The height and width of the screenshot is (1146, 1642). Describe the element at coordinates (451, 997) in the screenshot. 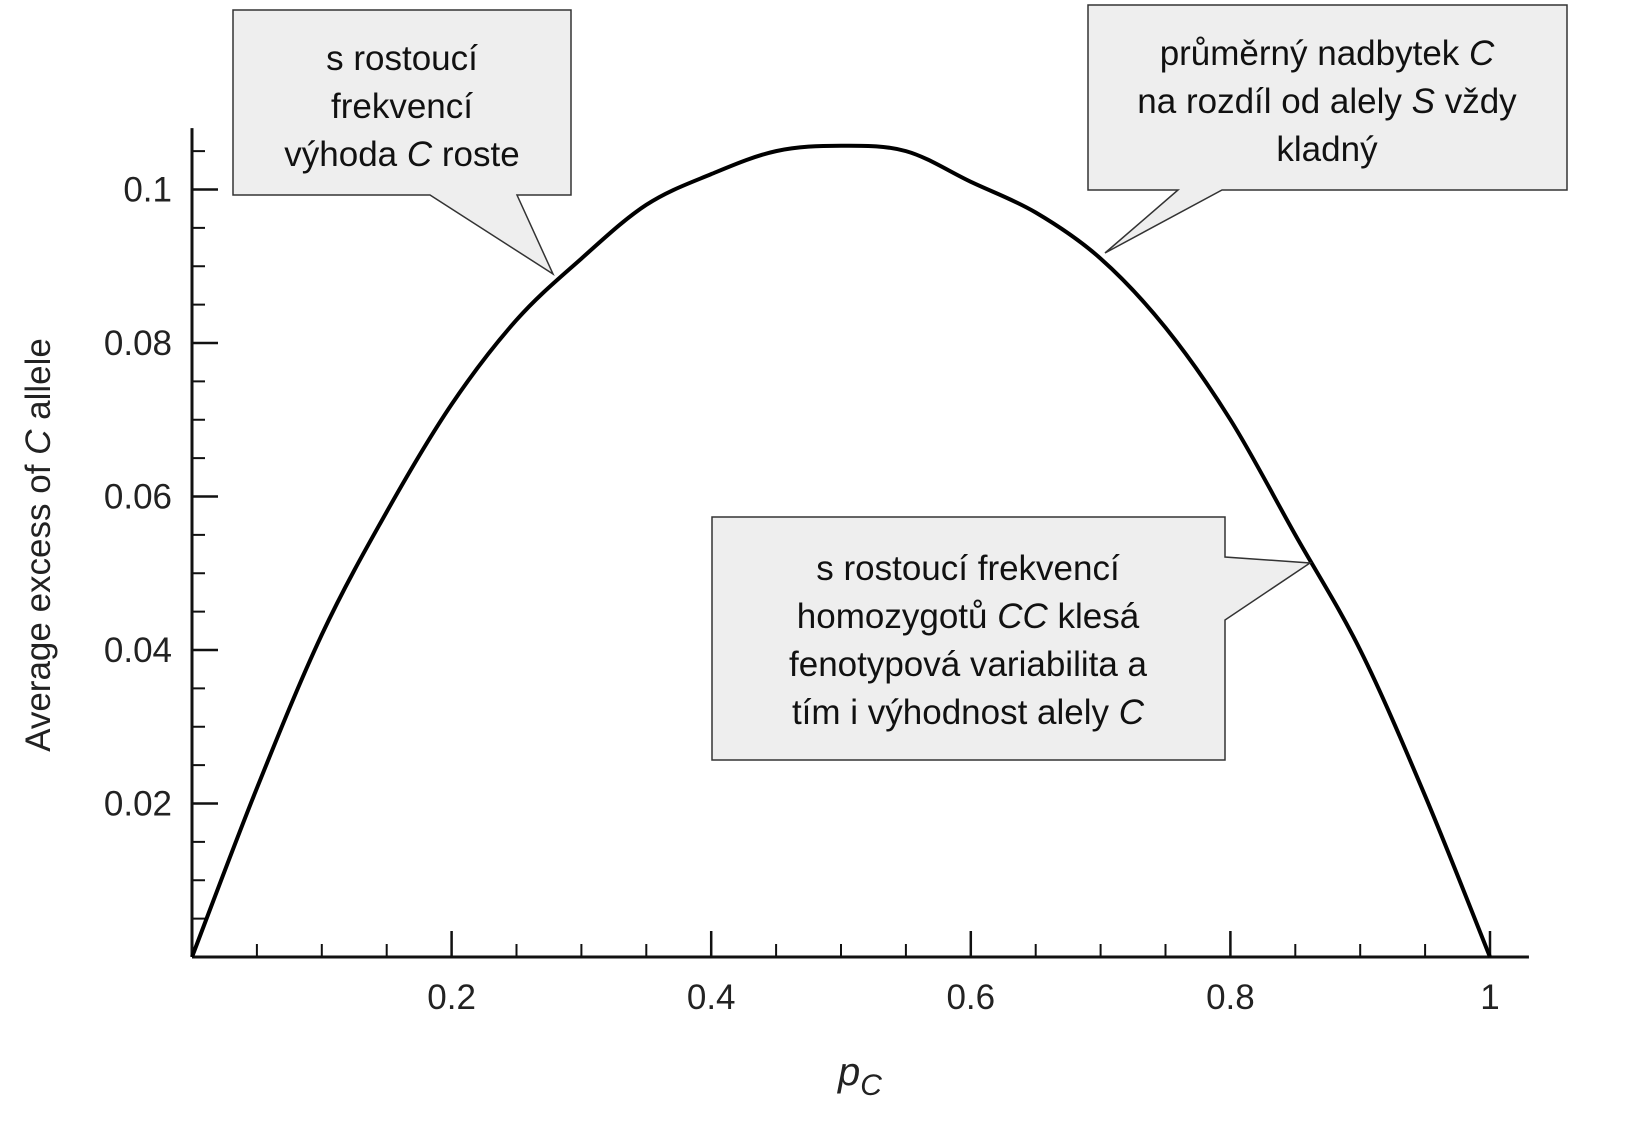

I see `x-tick-label: 0.2` at that location.